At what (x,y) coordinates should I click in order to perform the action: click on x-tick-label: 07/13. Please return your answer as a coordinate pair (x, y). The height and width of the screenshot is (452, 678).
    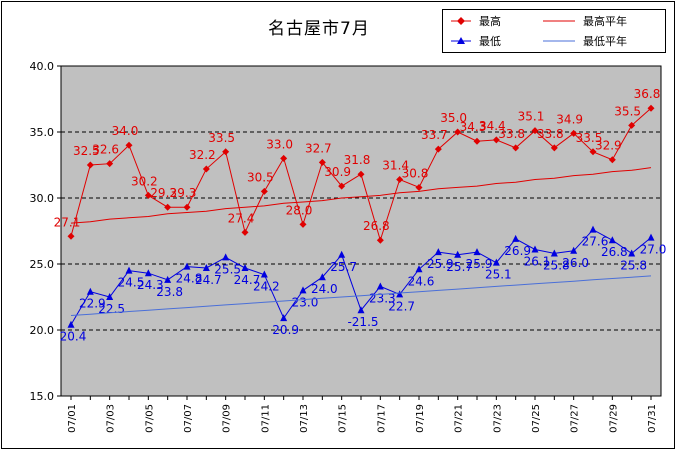
    Looking at the image, I should click on (304, 418).